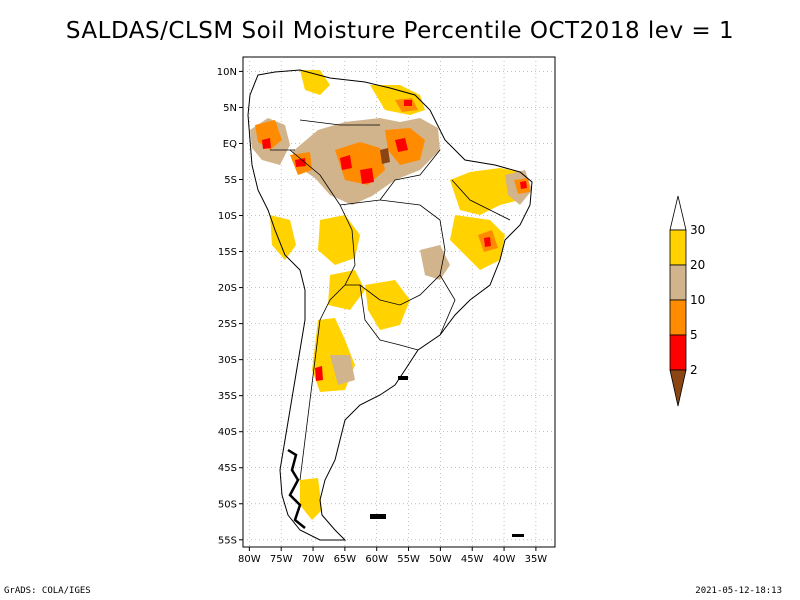 Image resolution: width=800 pixels, height=600 pixels. I want to click on lon-tick-label: 35W, so click(536, 559).